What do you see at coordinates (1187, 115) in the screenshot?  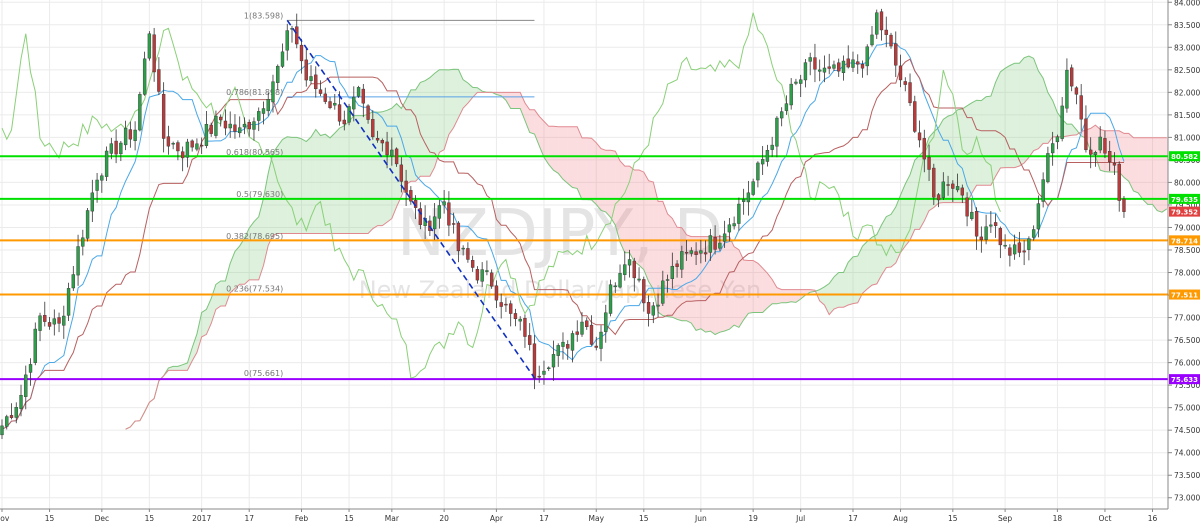 I see `price-tick-label: 81.500` at bounding box center [1187, 115].